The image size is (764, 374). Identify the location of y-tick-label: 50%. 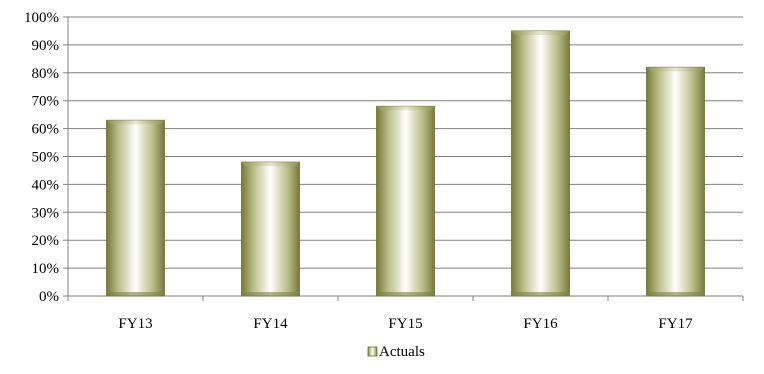
(46, 158).